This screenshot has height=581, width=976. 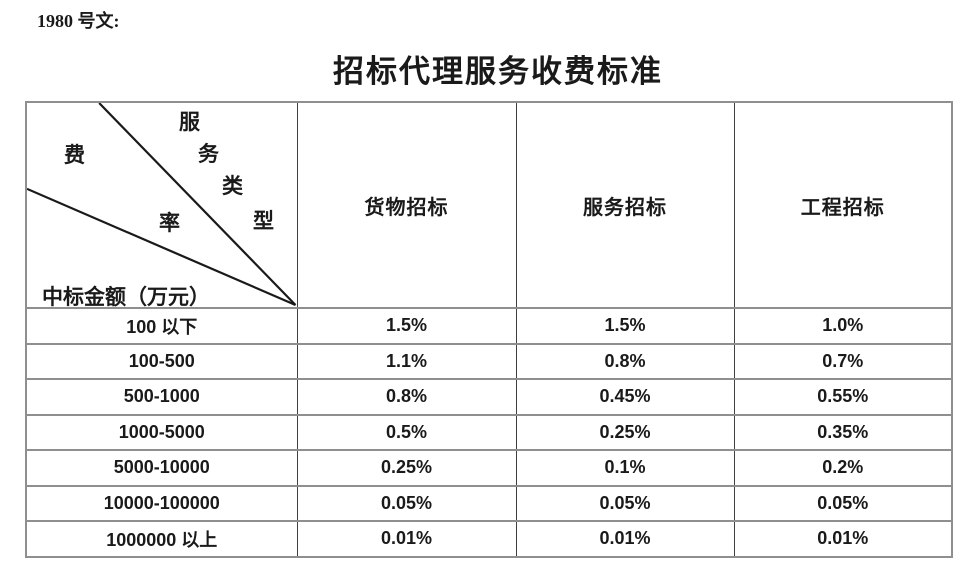 I want to click on col-header-goods: 货物招标, so click(x=406, y=205).